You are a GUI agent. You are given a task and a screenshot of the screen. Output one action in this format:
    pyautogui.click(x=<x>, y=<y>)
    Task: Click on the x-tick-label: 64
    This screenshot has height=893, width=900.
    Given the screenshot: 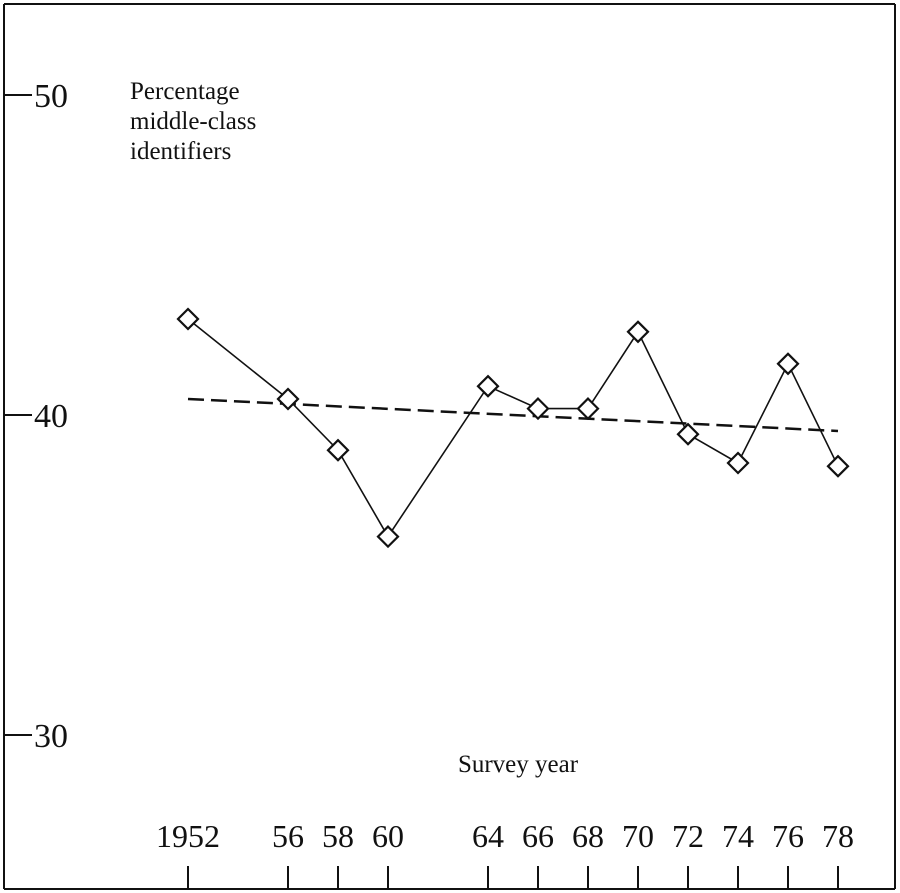 What is the action you would take?
    pyautogui.click(x=488, y=836)
    